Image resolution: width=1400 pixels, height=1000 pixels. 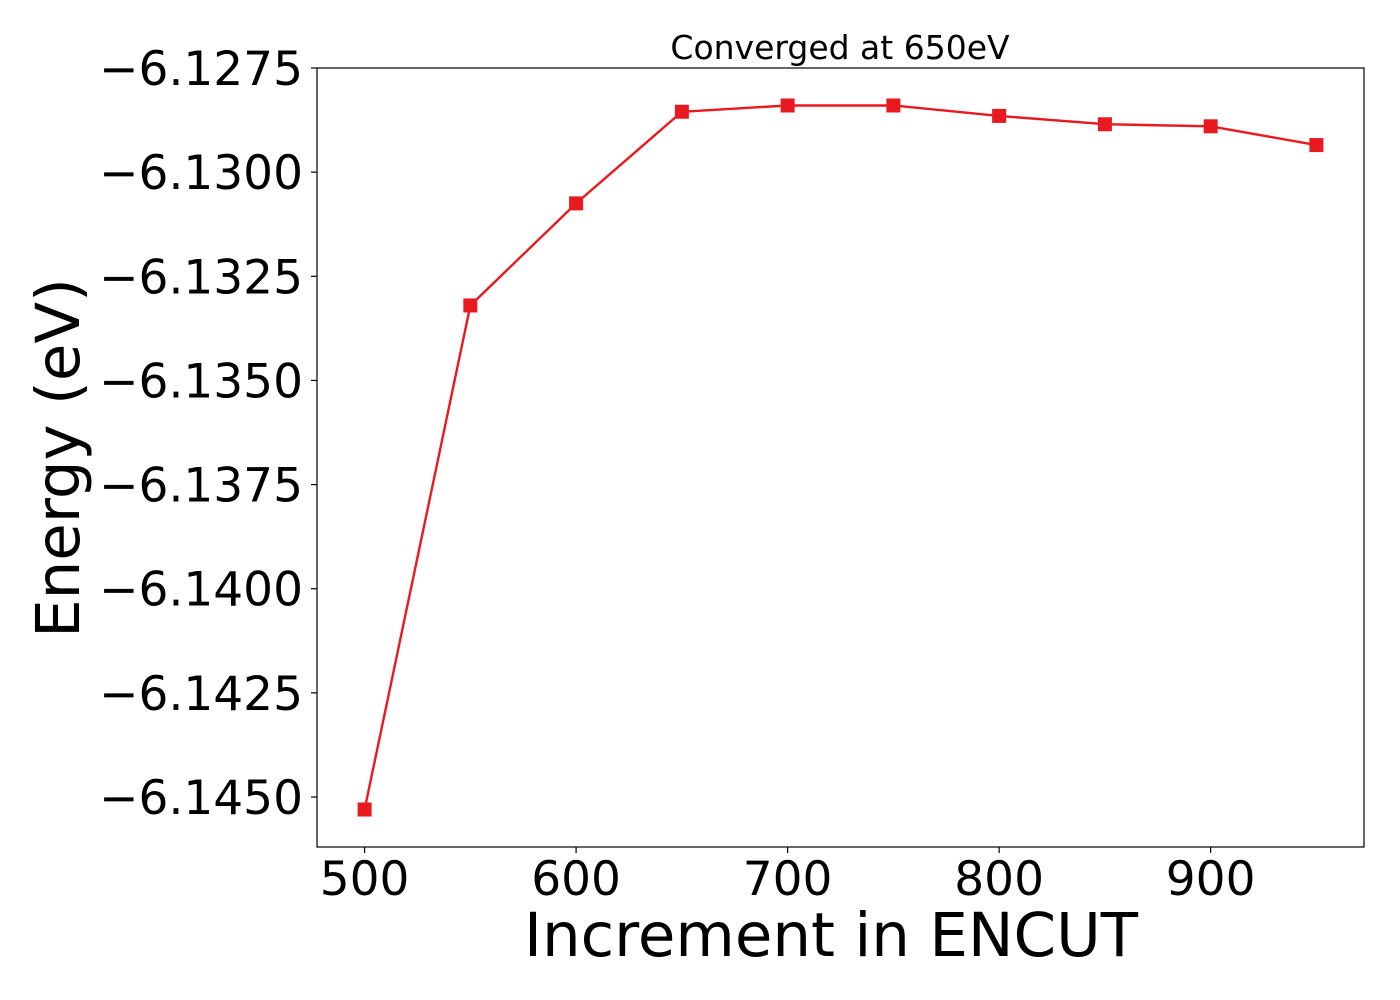 What do you see at coordinates (58, 458) in the screenshot?
I see `y-axis-label: Energy (eV)` at bounding box center [58, 458].